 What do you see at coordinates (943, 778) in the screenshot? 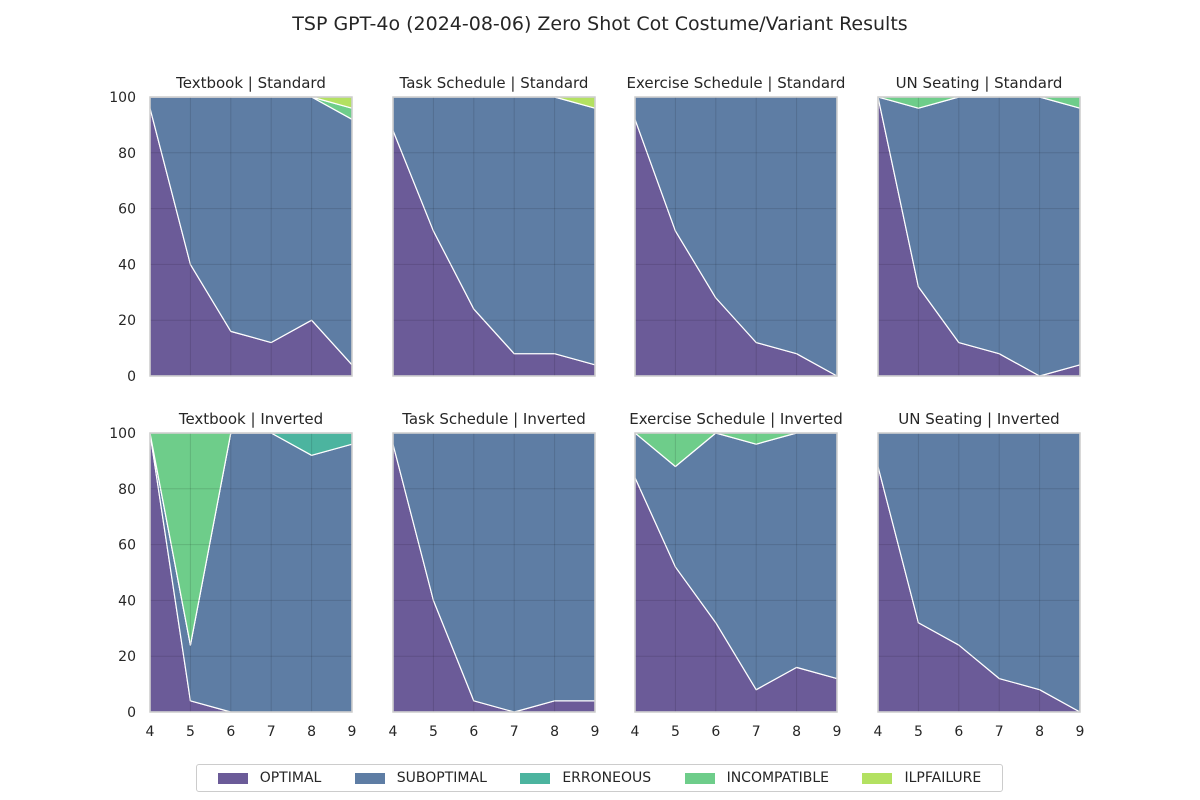
I see `legend-label: ILPFAILURE` at bounding box center [943, 778].